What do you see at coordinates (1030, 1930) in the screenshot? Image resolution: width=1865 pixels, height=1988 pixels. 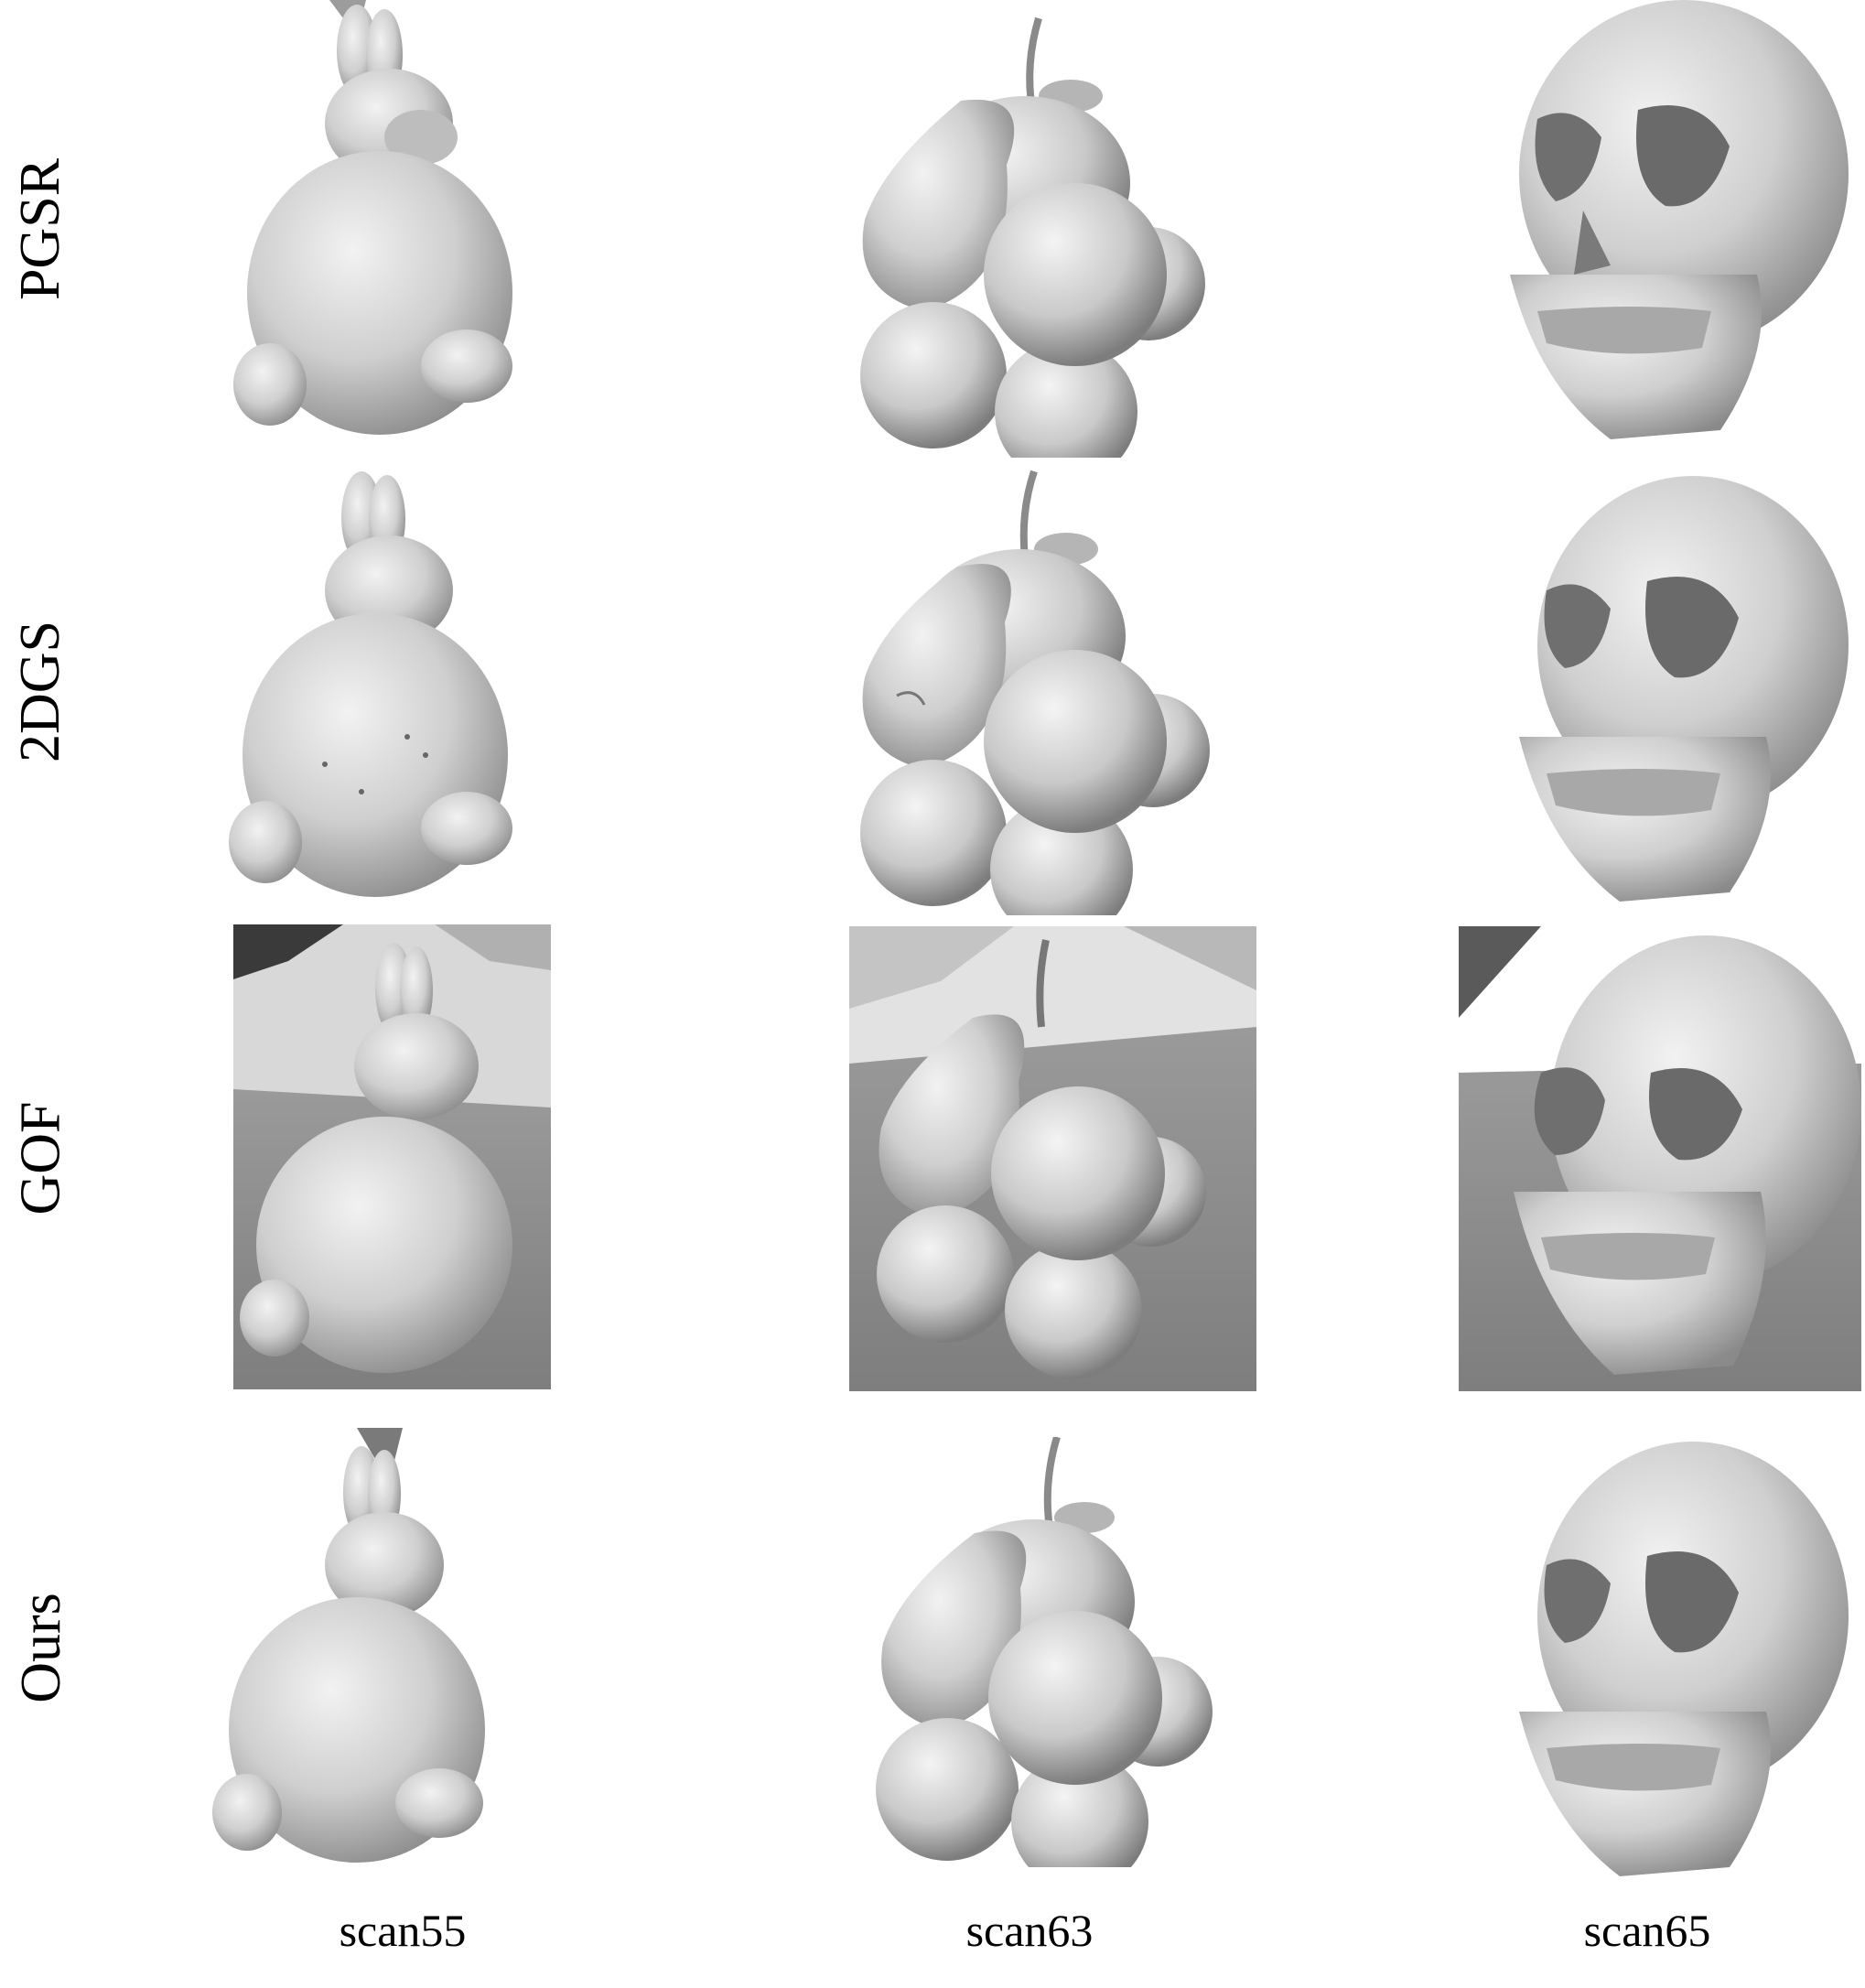 I see `column-label-scan63: scan63` at bounding box center [1030, 1930].